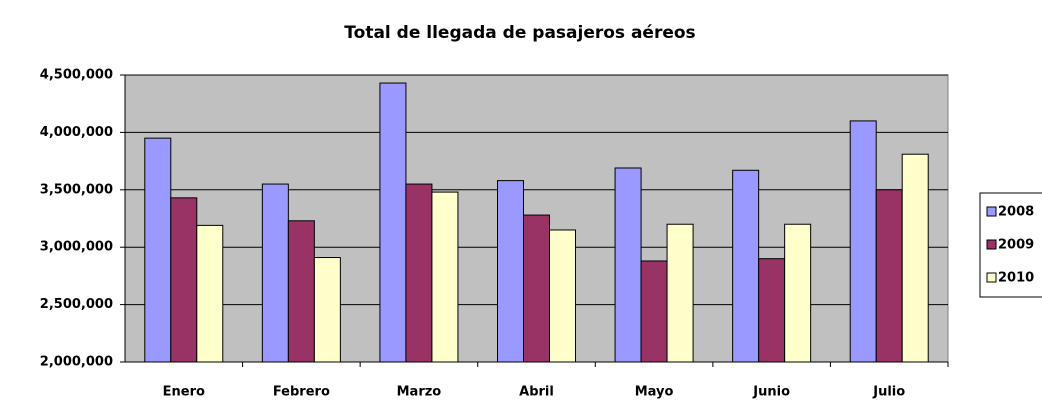  I want to click on x-tick-label: Junio, so click(771, 392).